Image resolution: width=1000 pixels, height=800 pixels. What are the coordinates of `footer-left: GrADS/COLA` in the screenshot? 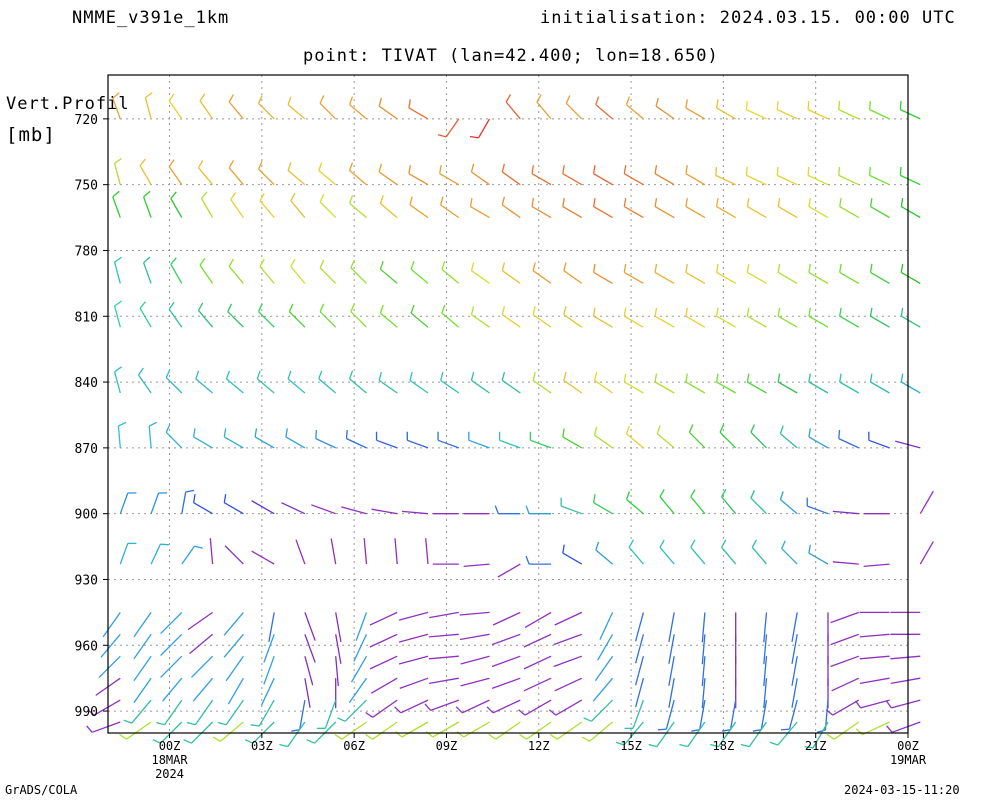 It's located at (41, 790).